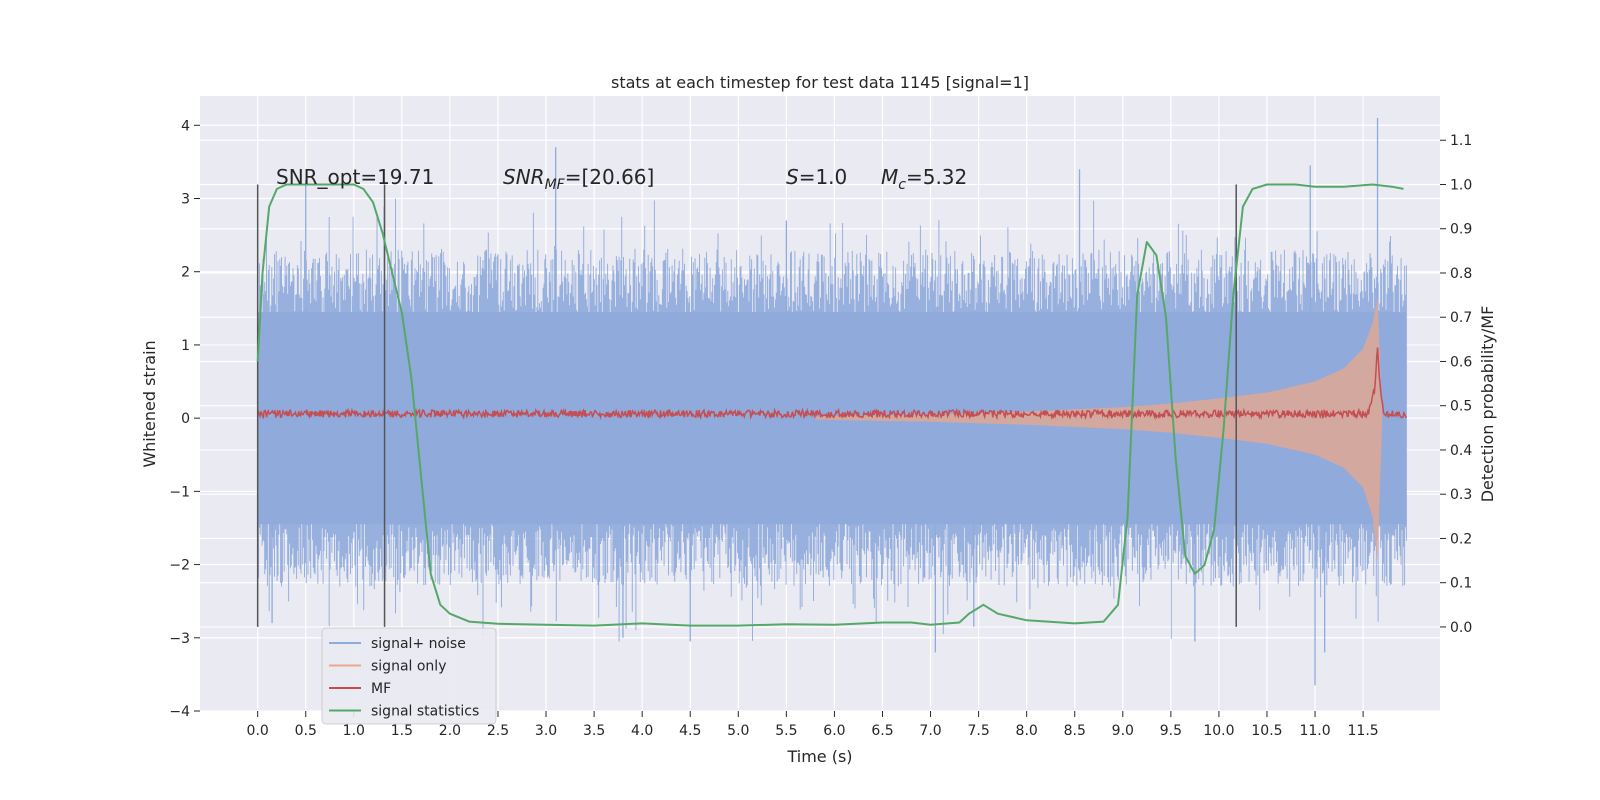 This screenshot has height=800, width=1600. I want to click on x-tick-label: 0.5, so click(306, 731).